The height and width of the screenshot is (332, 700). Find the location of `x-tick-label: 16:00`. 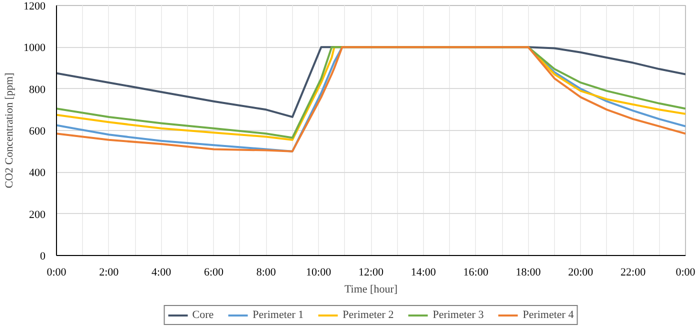

x-tick-label: 16:00 is located at coordinates (476, 272).